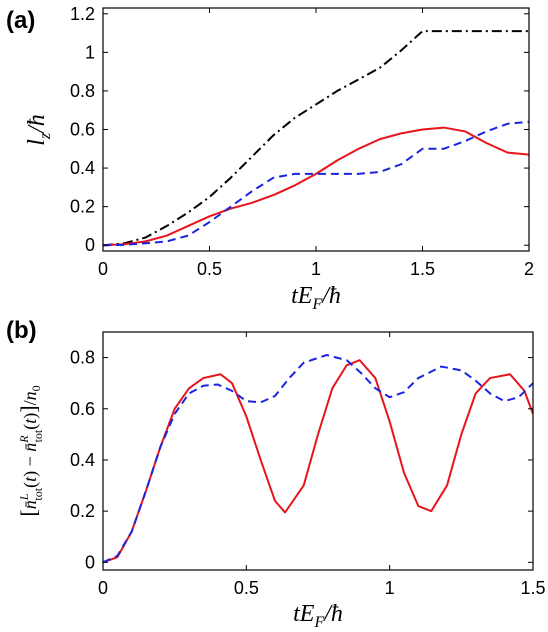 This screenshot has height=632, width=548. I want to click on panel-a-xlabel: tEF/ħ, so click(316, 298).